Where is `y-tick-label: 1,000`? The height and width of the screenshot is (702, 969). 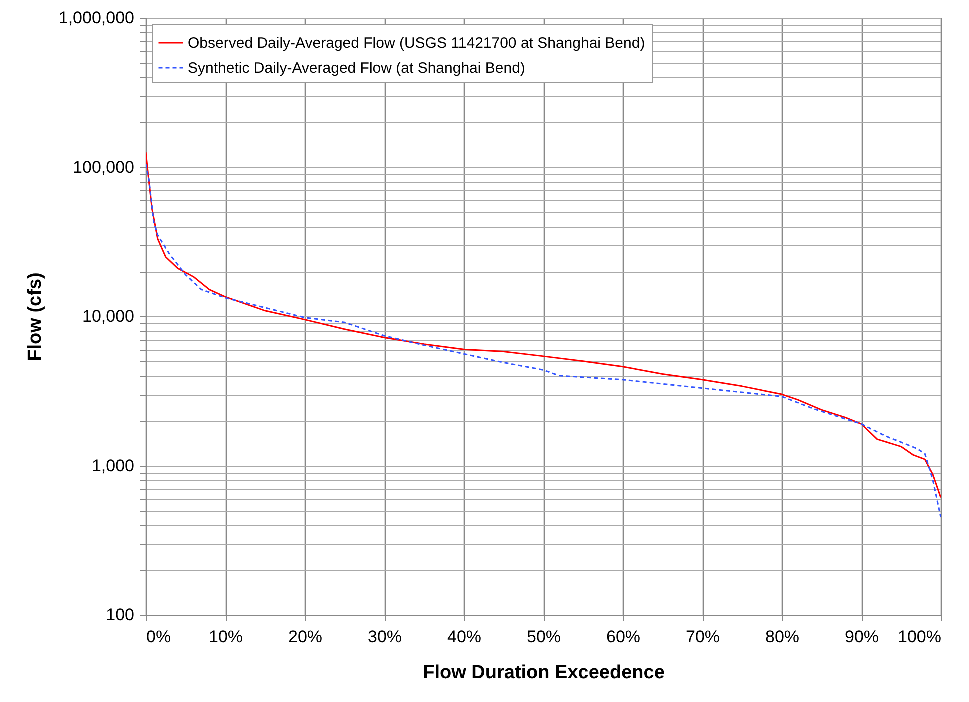
y-tick-label: 1,000 is located at coordinates (113, 466).